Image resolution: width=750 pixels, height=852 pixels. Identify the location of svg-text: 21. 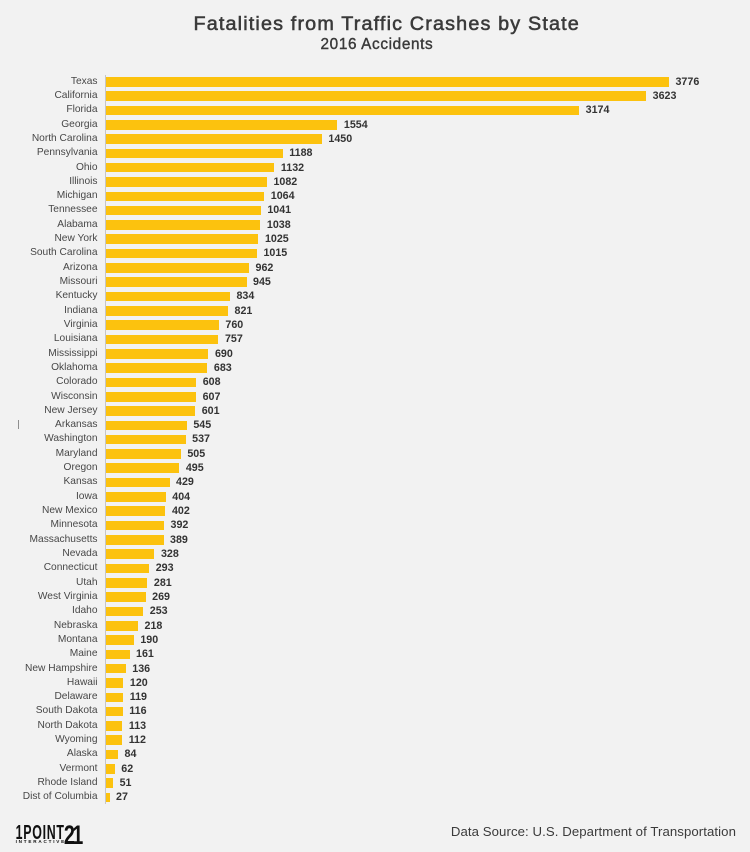
(73, 835).